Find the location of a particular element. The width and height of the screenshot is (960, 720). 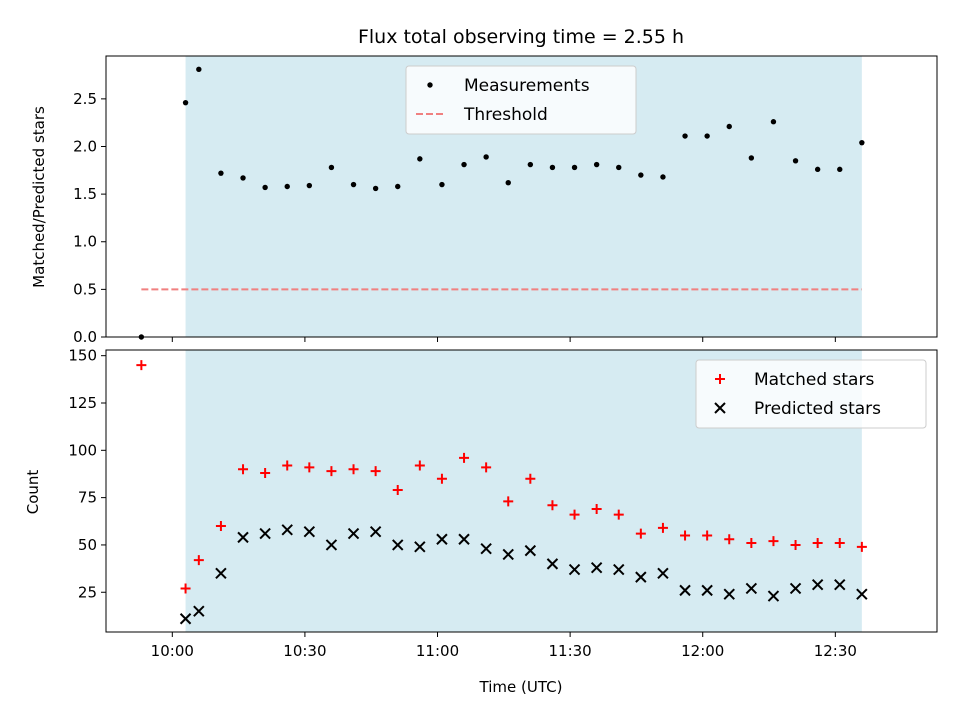

legend-label: Matched stars is located at coordinates (814, 380).